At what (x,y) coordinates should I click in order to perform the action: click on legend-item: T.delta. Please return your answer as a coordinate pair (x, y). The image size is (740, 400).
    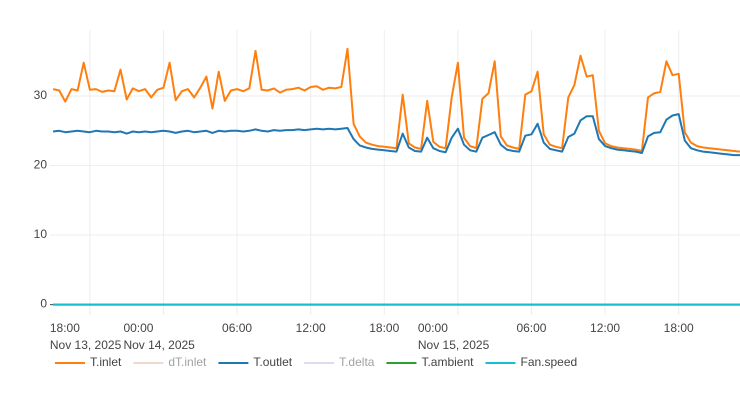
    Looking at the image, I should click on (339, 362).